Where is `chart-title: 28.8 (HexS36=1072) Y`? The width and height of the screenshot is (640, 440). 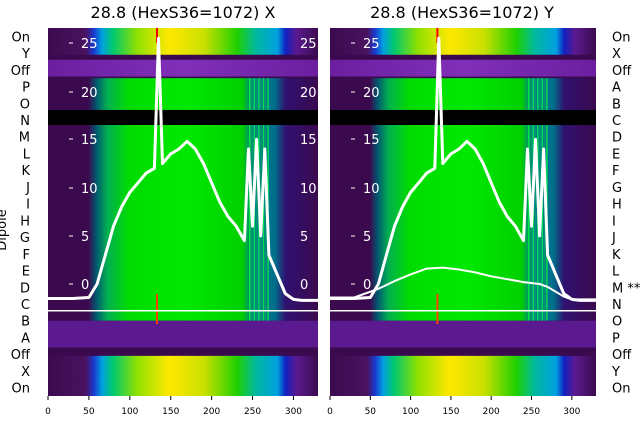
chart-title: 28.8 (HexS36=1072) Y is located at coordinates (462, 12).